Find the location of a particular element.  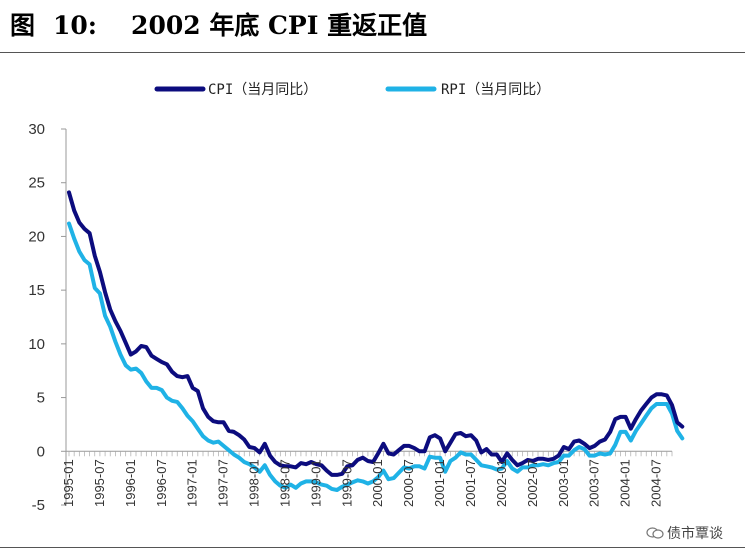

x-tick-label: 1996-01 is located at coordinates (130, 483).